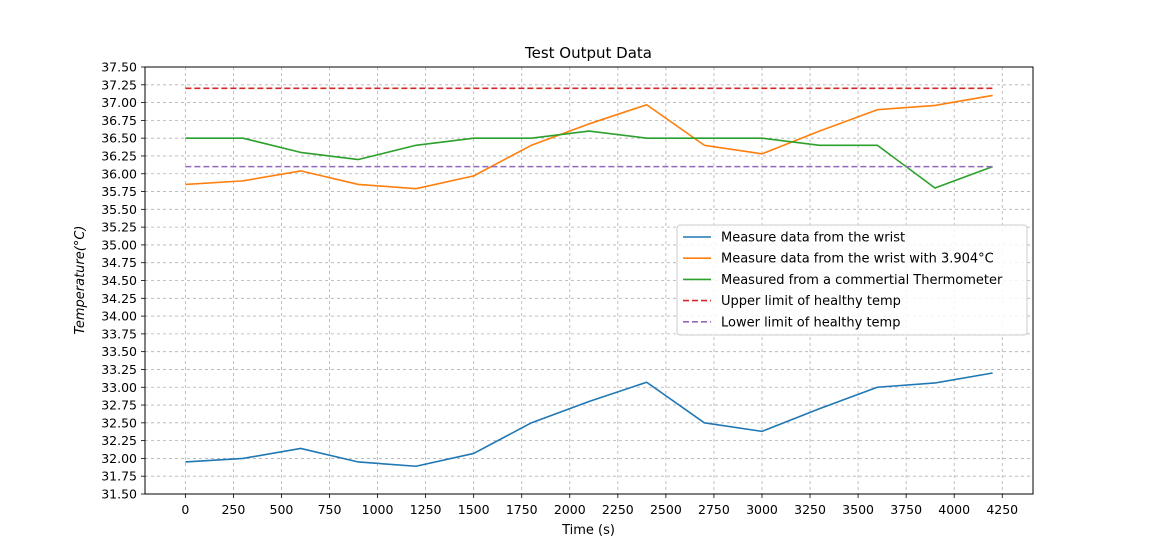 Image resolution: width=1149 pixels, height=554 pixels. What do you see at coordinates (522, 509) in the screenshot?
I see `x-tick-label: 1750` at bounding box center [522, 509].